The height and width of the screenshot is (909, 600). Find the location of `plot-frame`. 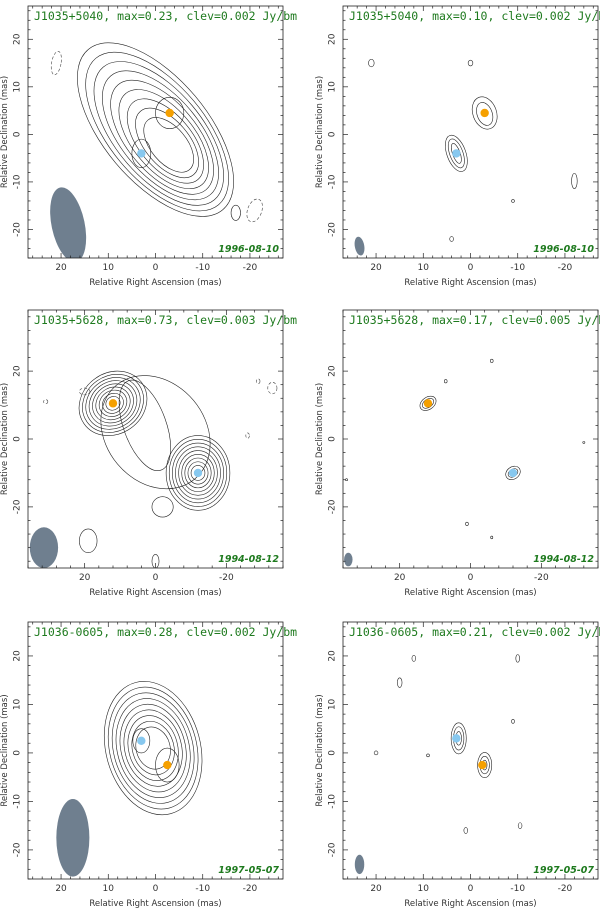

plot-frame is located at coordinates (470, 750).